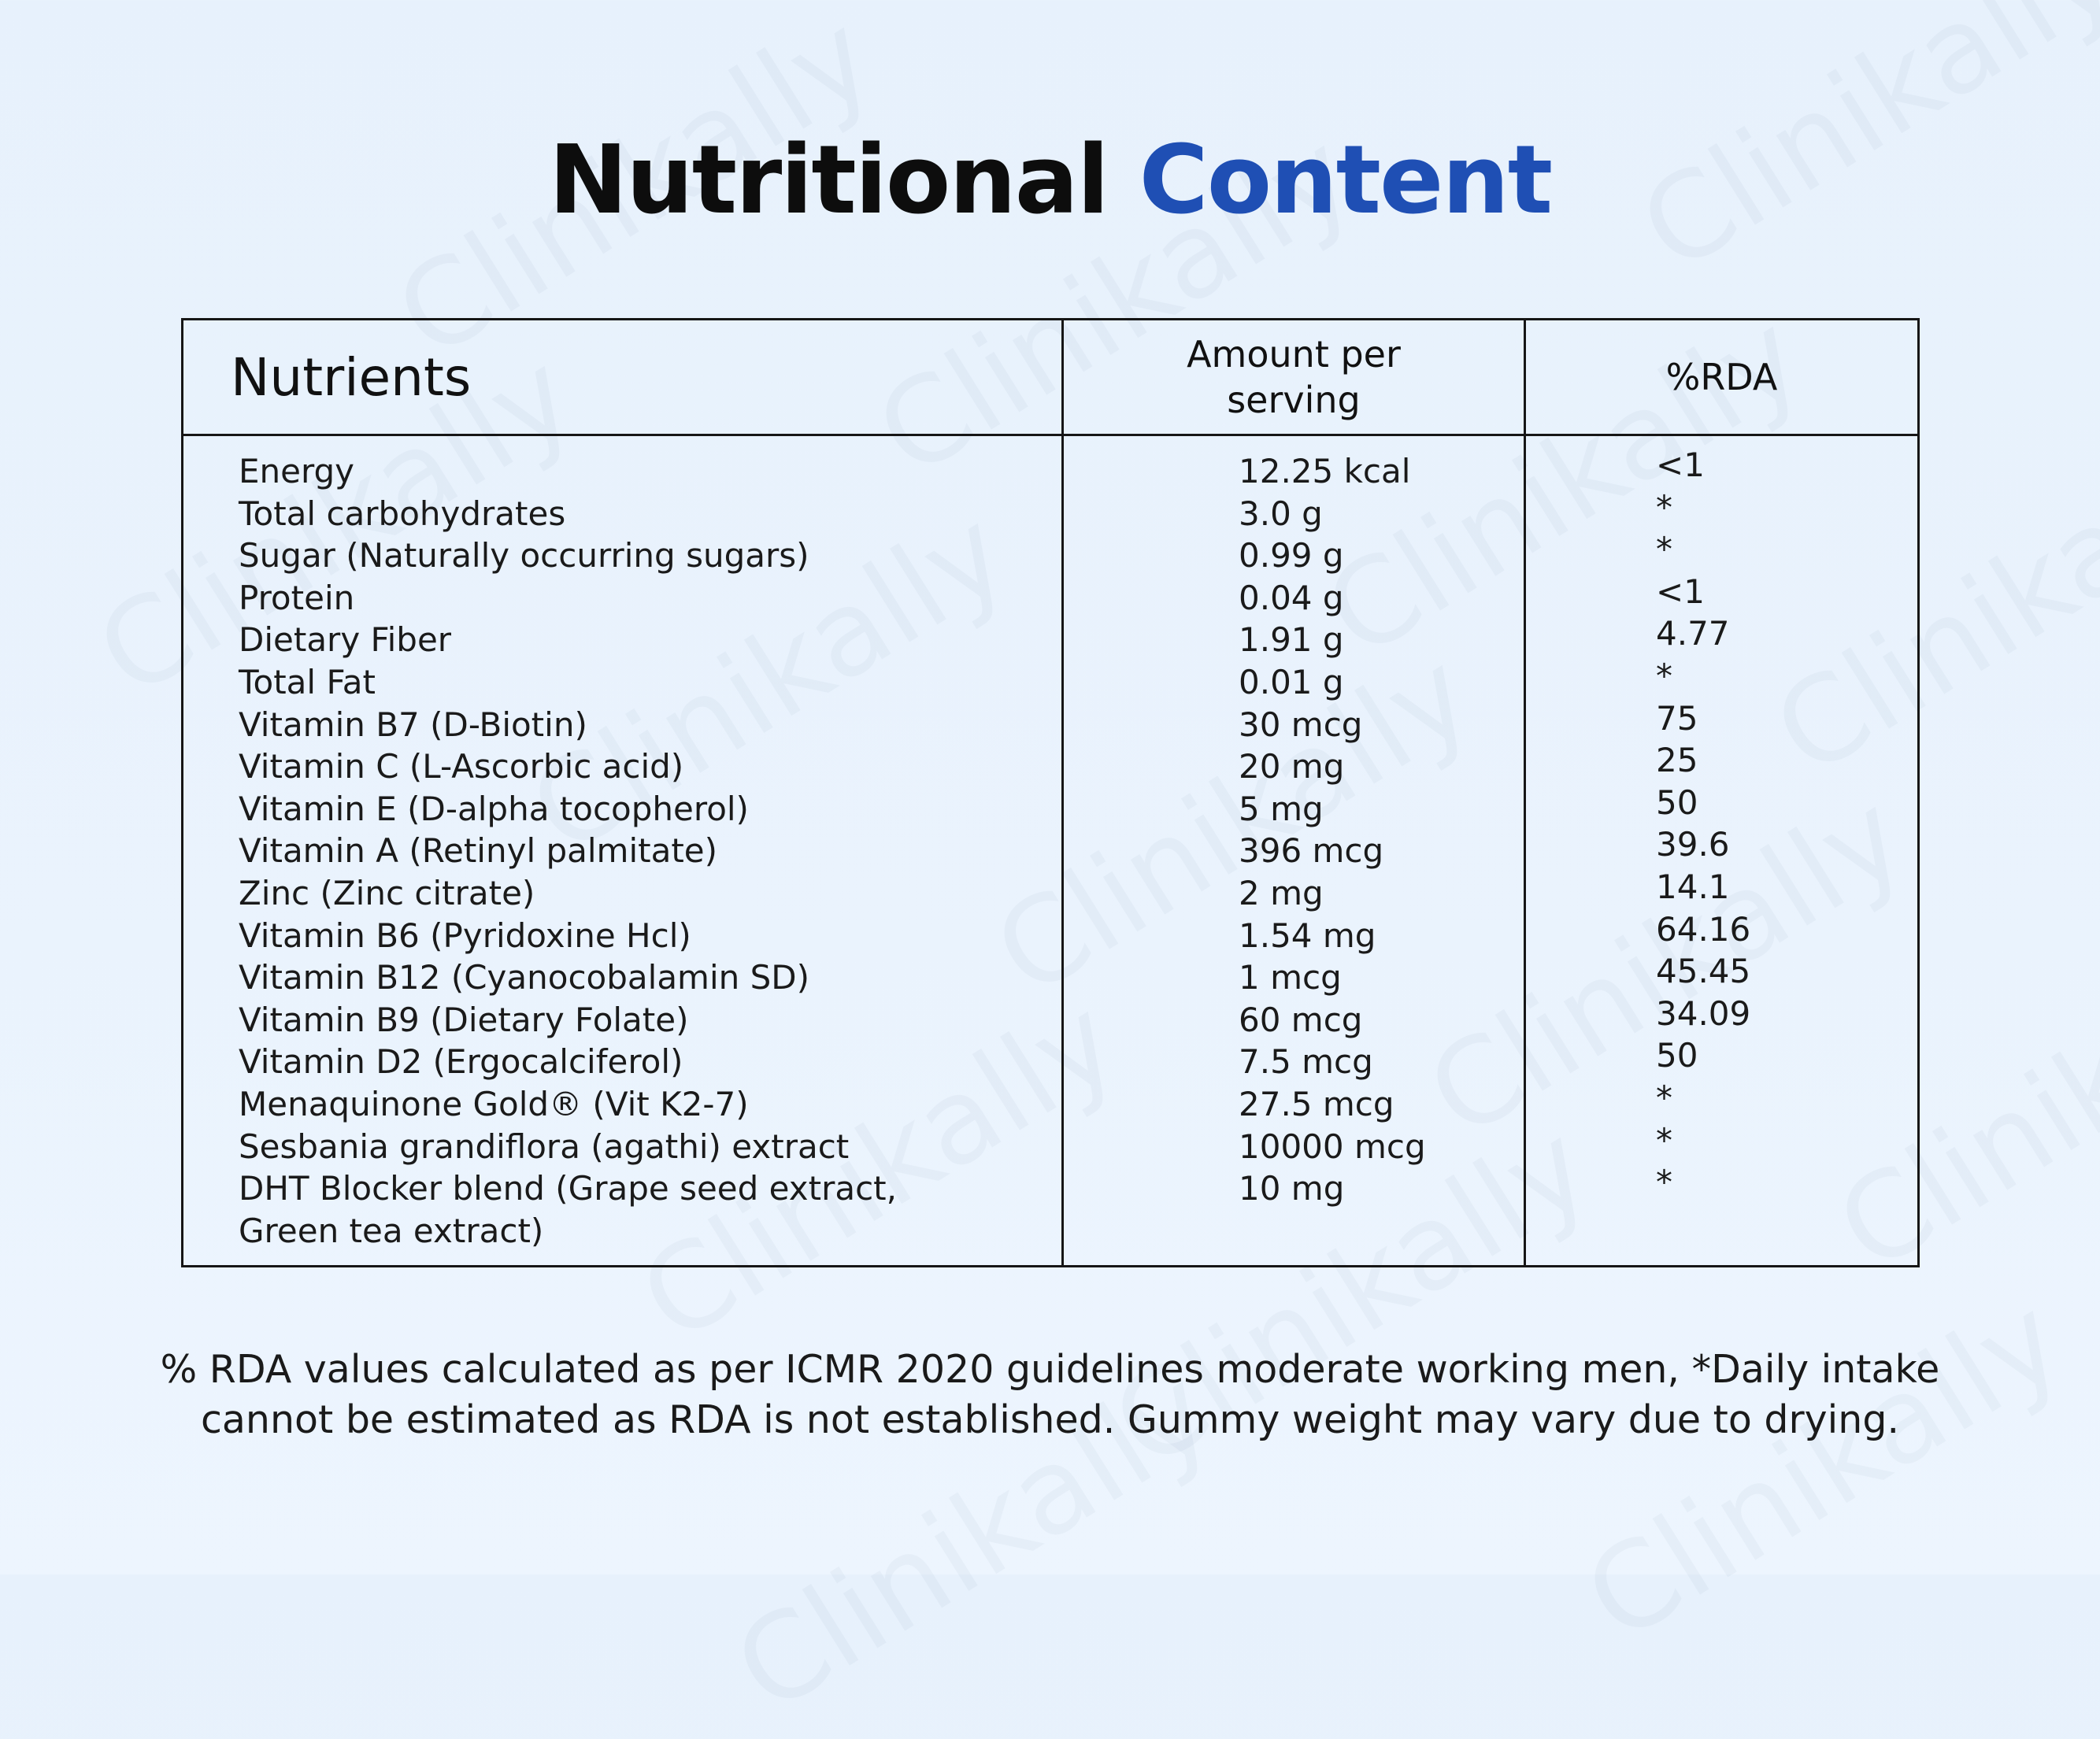 Image resolution: width=2100 pixels, height=1739 pixels. What do you see at coordinates (1693, 886) in the screenshot?
I see `rda-value: 14.1` at bounding box center [1693, 886].